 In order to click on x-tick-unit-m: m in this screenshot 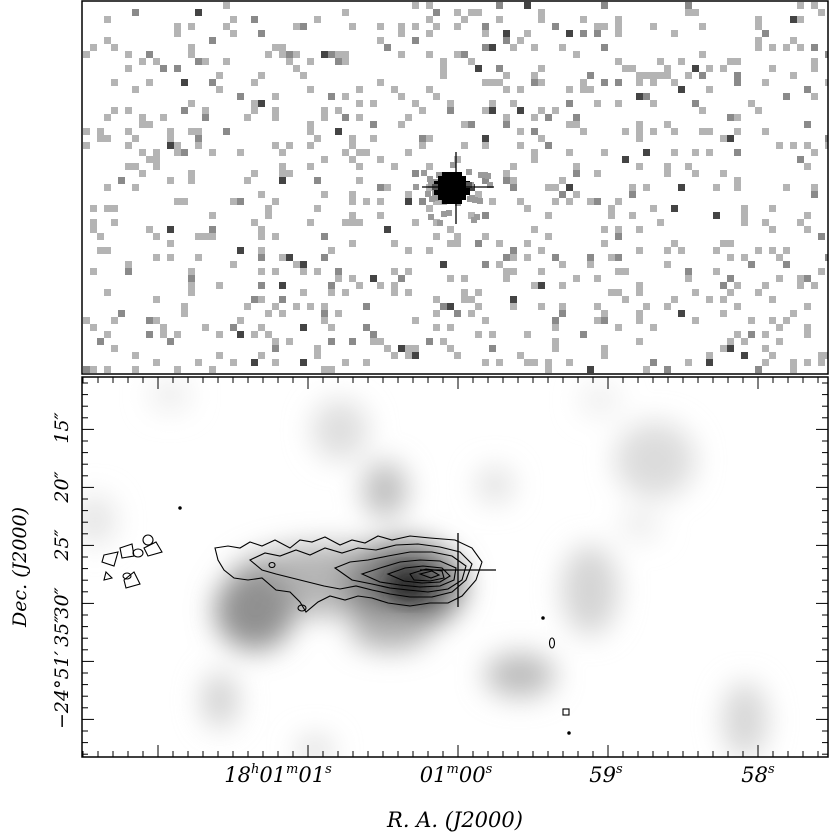, I will do `click(292, 769)`.